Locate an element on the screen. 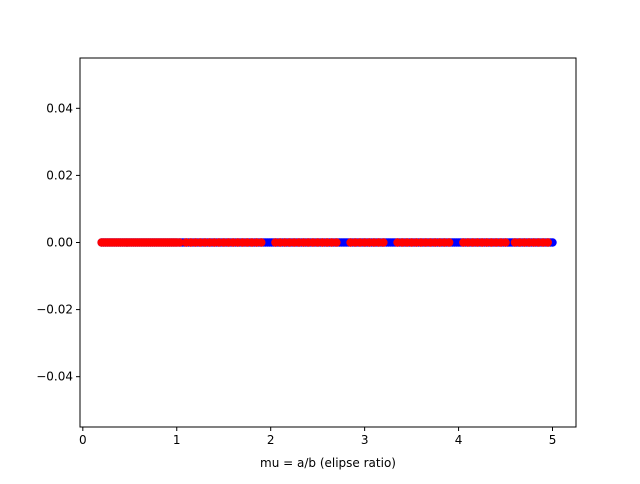 This screenshot has height=484, width=640. y-tick-label: 0.02 is located at coordinates (59, 175).